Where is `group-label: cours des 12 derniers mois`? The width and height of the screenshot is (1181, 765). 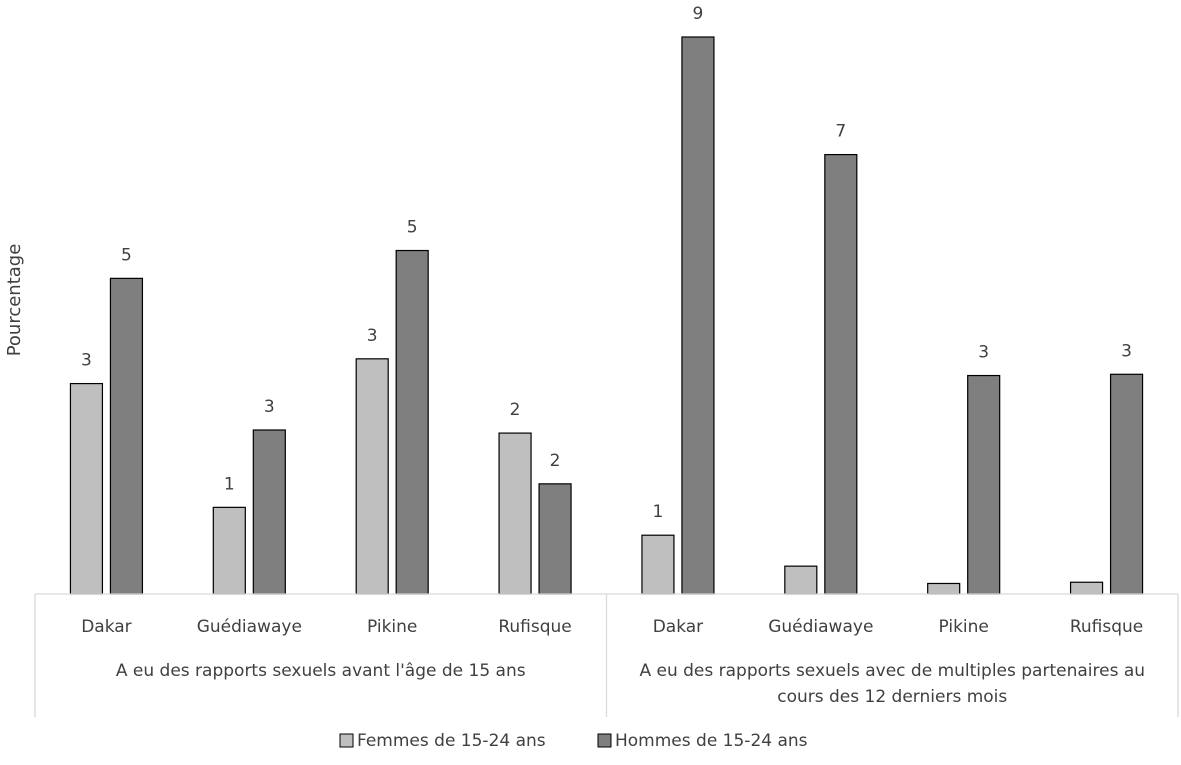
group-label: cours des 12 derniers mois is located at coordinates (892, 697).